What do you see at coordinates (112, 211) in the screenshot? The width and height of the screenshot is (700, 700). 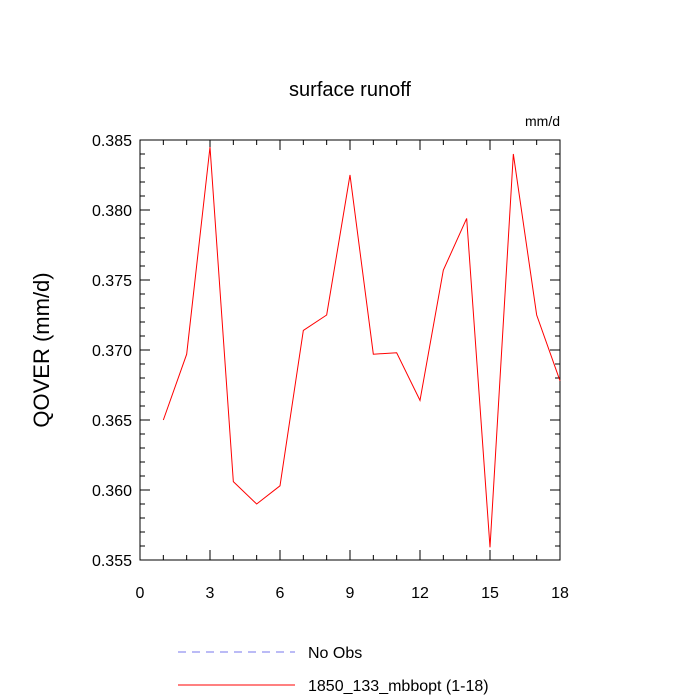 I see `y-tick-label: 0.380` at bounding box center [112, 211].